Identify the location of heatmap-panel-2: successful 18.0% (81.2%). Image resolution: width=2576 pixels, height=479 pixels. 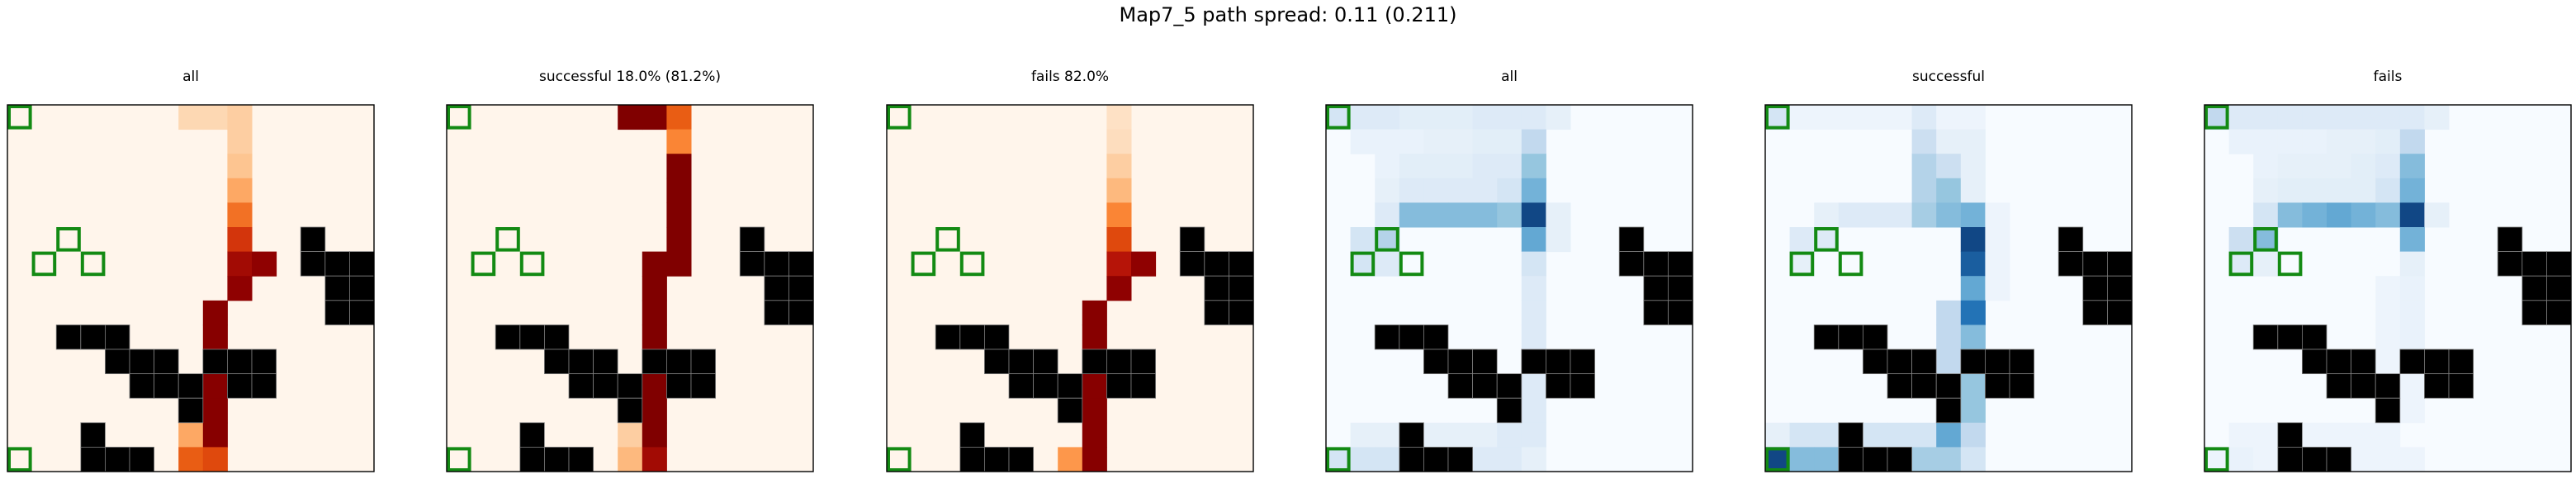
(630, 270).